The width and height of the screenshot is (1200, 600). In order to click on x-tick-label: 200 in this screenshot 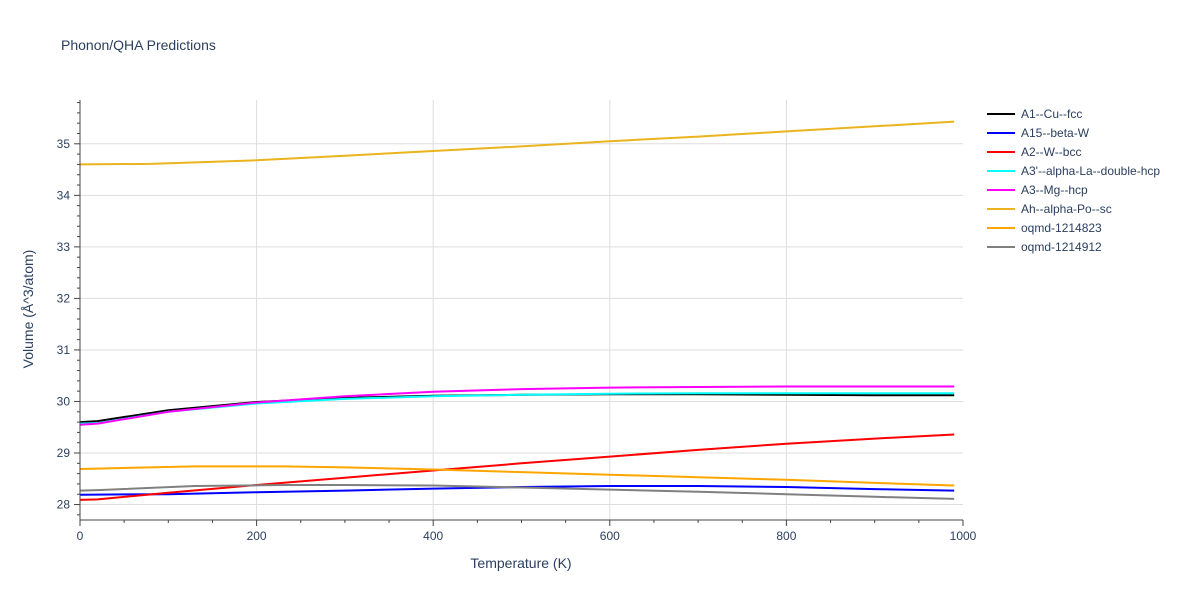, I will do `click(257, 536)`.